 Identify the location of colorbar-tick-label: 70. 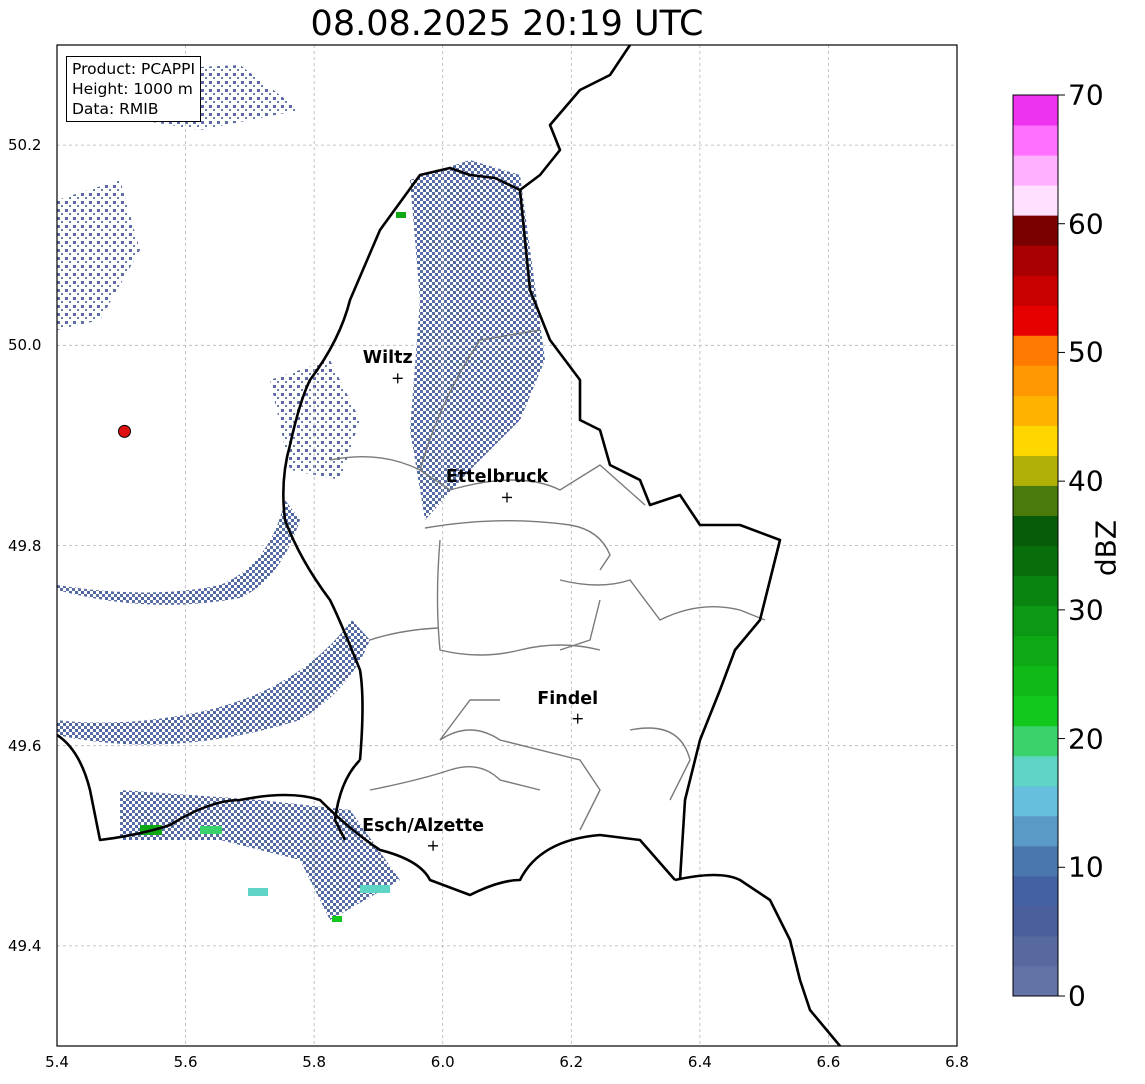
(1086, 95).